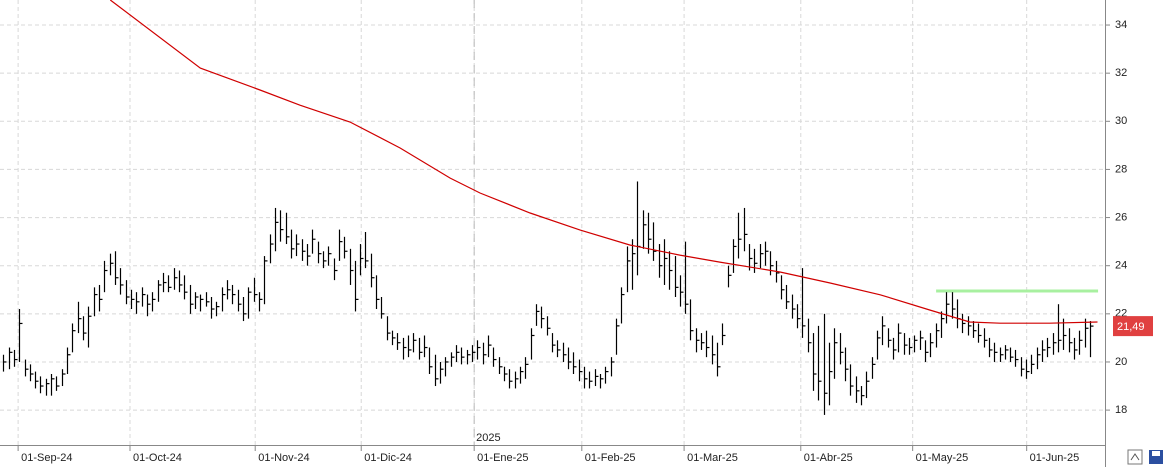 This screenshot has height=467, width=1170. Describe the element at coordinates (1121, 362) in the screenshot. I see `y-tick-label: 20` at that location.